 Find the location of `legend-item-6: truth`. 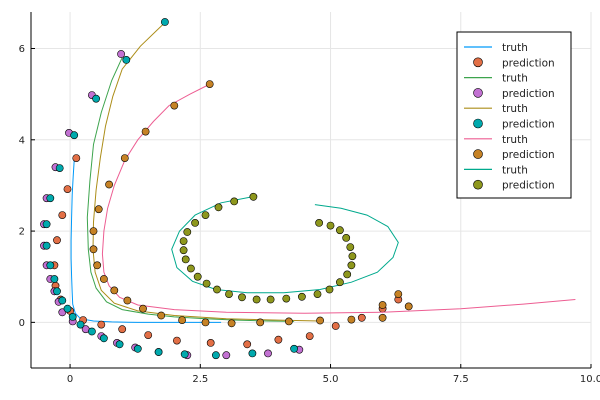

legend-item-6: truth is located at coordinates (496, 140).